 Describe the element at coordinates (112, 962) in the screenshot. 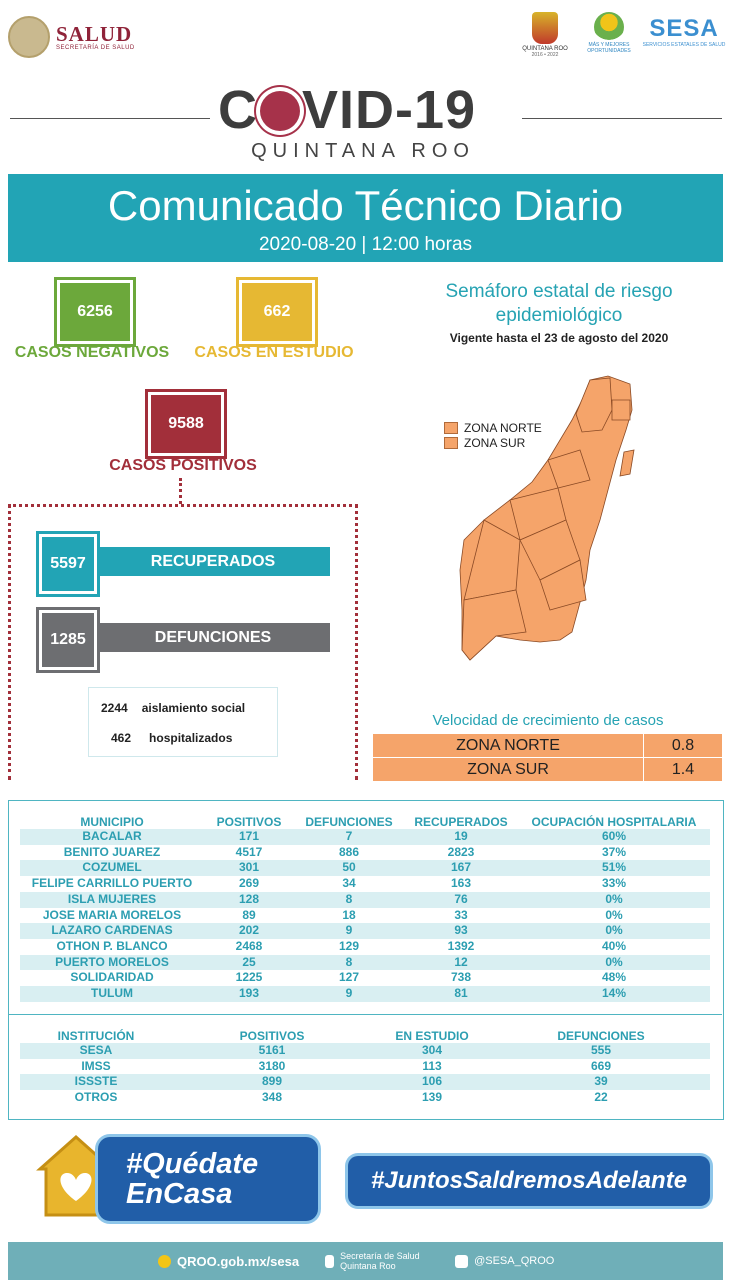

I see `table-cell: PUERTO MORELOS` at that location.